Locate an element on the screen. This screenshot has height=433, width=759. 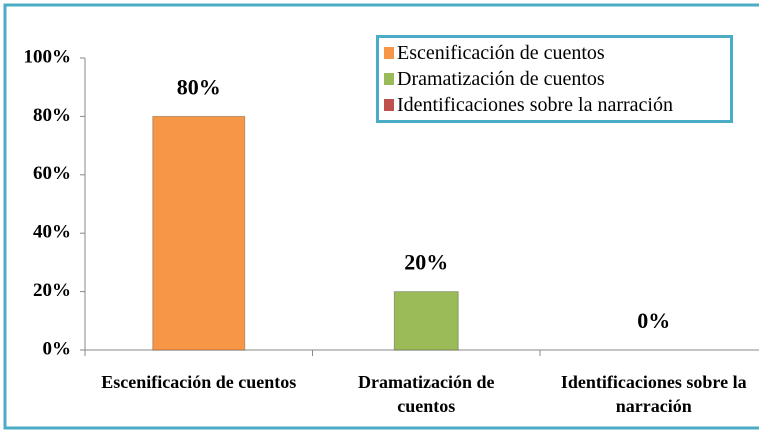
value-label: 0% is located at coordinates (653, 320).